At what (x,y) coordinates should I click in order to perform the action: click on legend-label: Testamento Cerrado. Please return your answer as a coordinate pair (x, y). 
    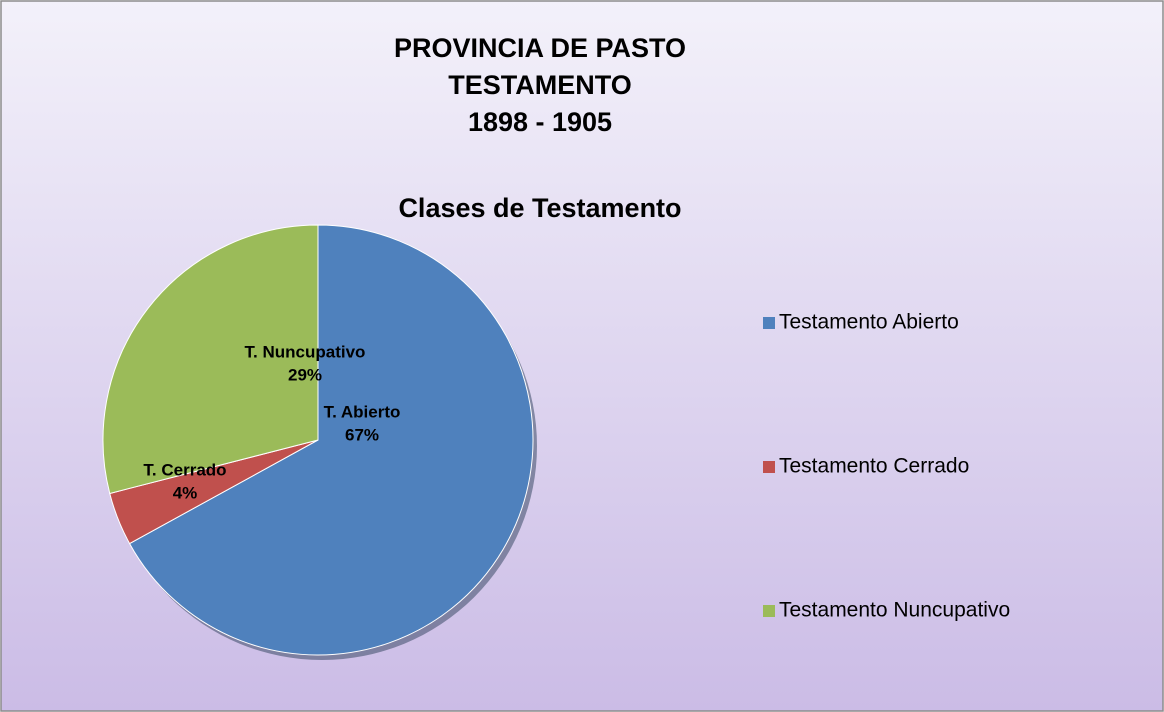
    Looking at the image, I should click on (874, 466).